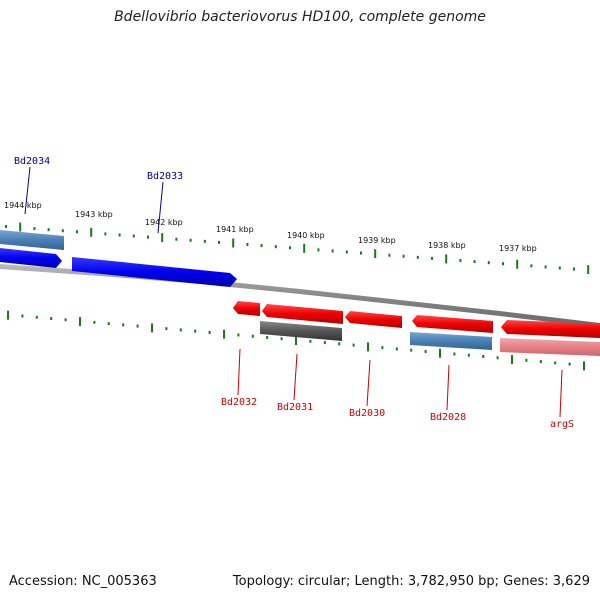 The height and width of the screenshot is (600, 600). I want to click on scale-label: 1943 kbp, so click(94, 214).